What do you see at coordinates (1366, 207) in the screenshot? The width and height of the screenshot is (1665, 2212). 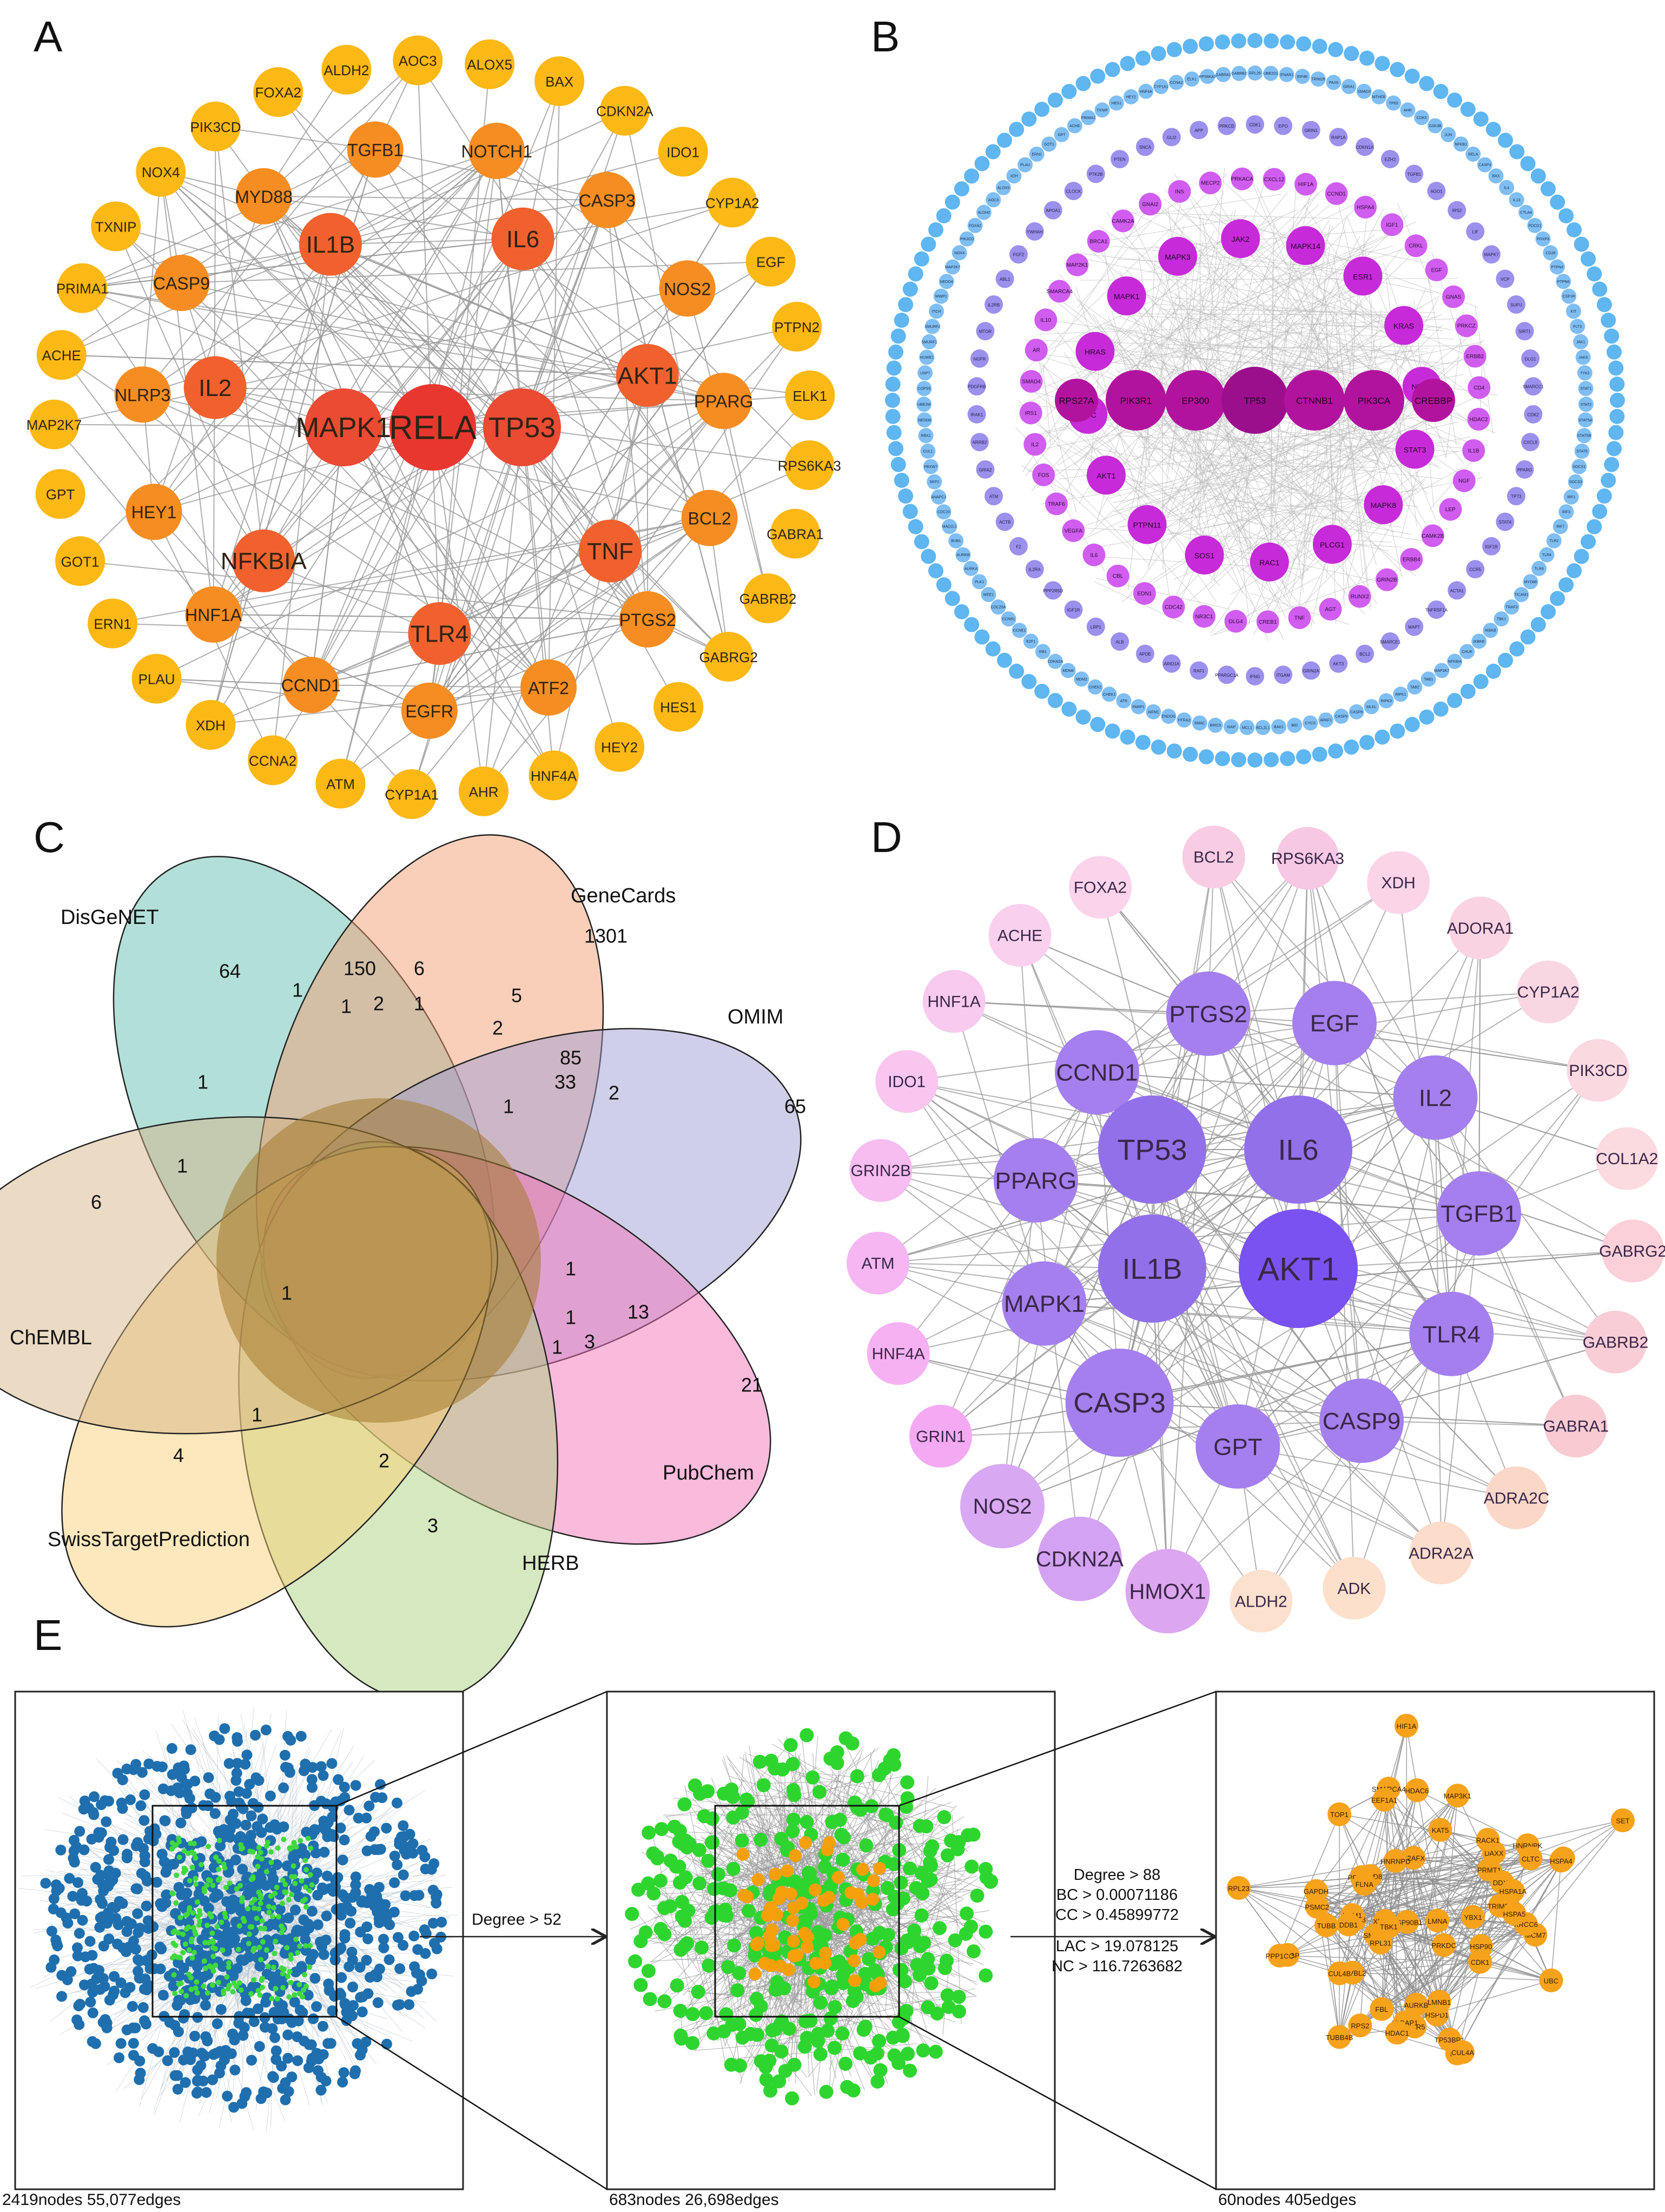 I see `b-node-hspa4: HSPA4` at bounding box center [1366, 207].